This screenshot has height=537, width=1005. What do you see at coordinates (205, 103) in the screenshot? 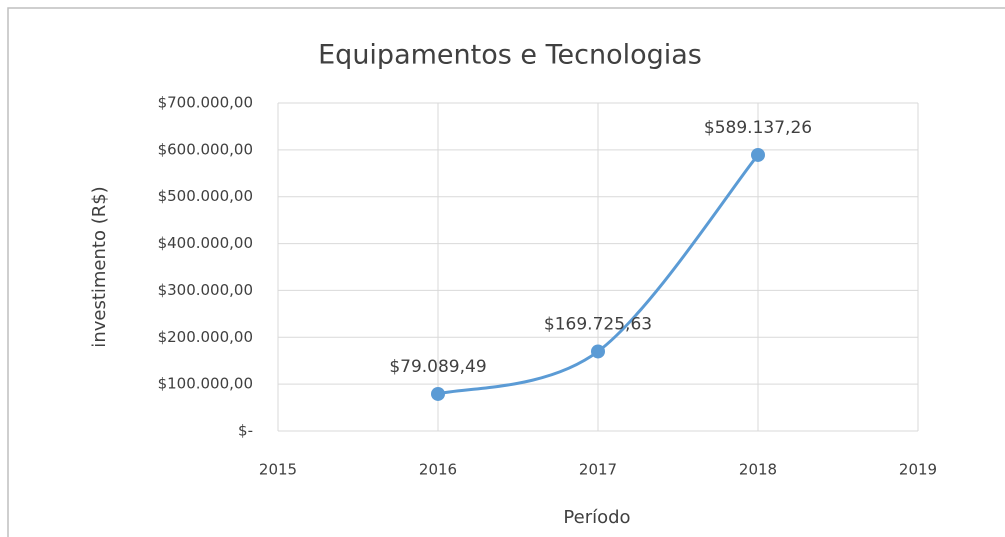
I see `y-tick-label: $700.000,00` at bounding box center [205, 103].